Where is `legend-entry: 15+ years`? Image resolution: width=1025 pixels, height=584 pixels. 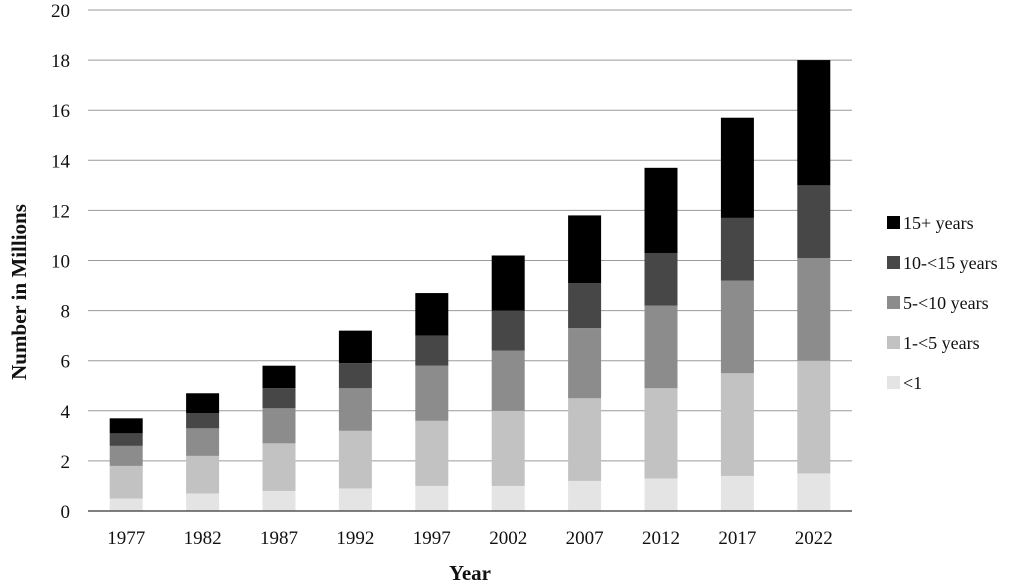
legend-entry: 15+ years is located at coordinates (930, 223).